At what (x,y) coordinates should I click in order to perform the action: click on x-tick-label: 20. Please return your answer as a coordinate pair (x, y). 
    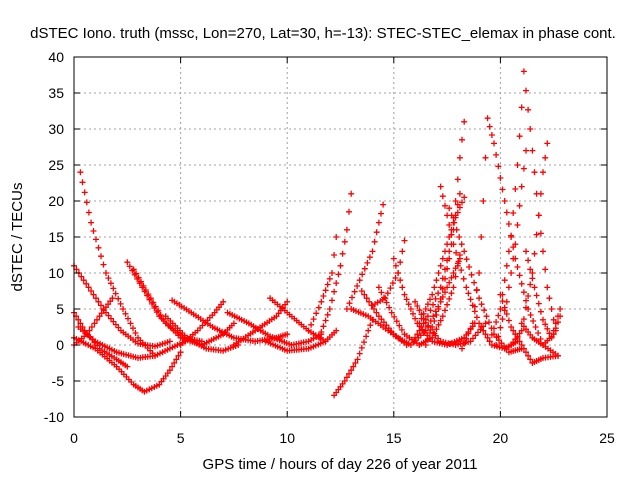
    Looking at the image, I should click on (501, 438).